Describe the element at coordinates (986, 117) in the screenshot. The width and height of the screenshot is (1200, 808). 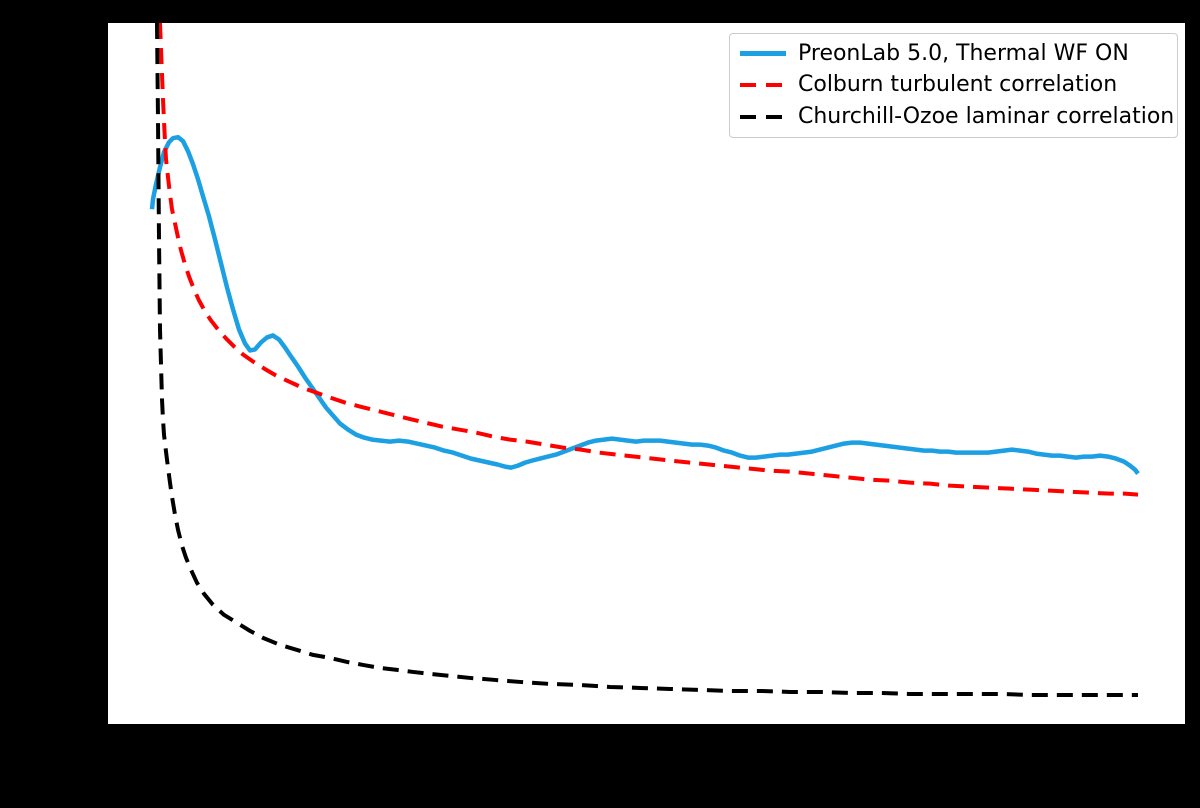
I see `legend-label: Churchill-Ozoe laminar correlation` at that location.